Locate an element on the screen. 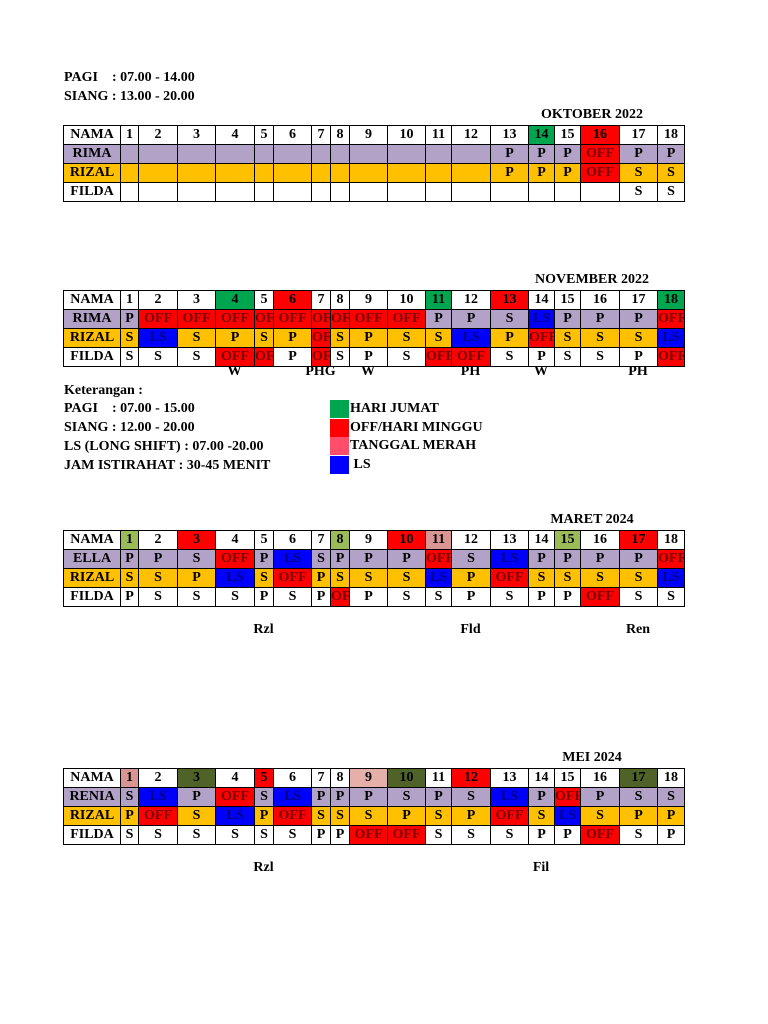  day-header: 18 is located at coordinates (671, 778).